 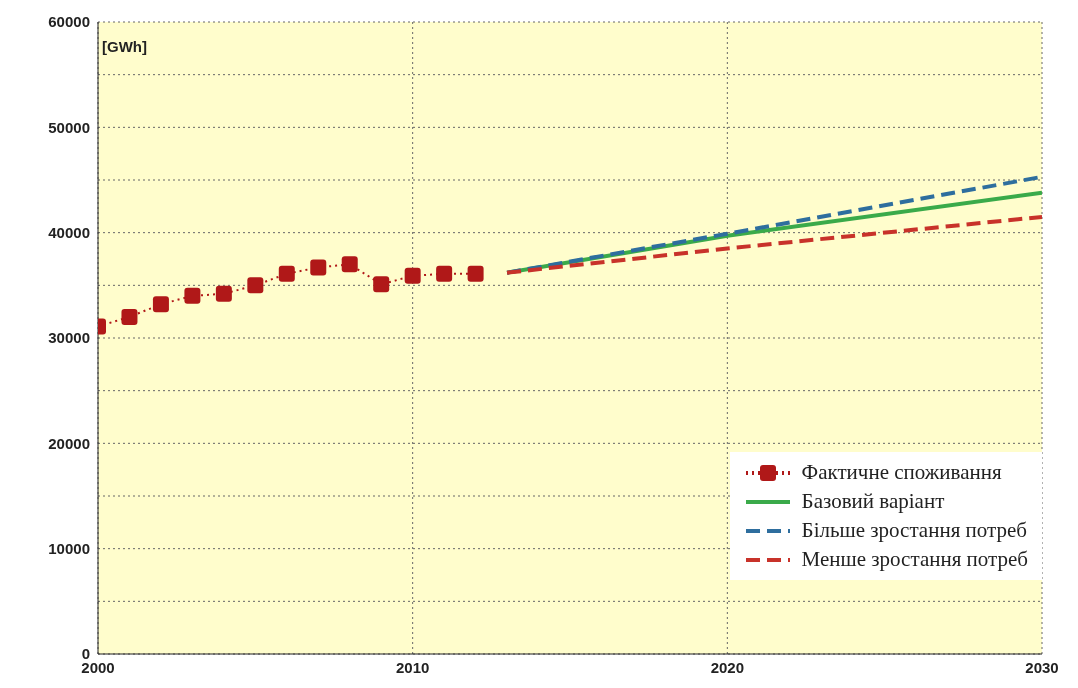 I want to click on legend-label: Базовий варіант, so click(x=873, y=501).